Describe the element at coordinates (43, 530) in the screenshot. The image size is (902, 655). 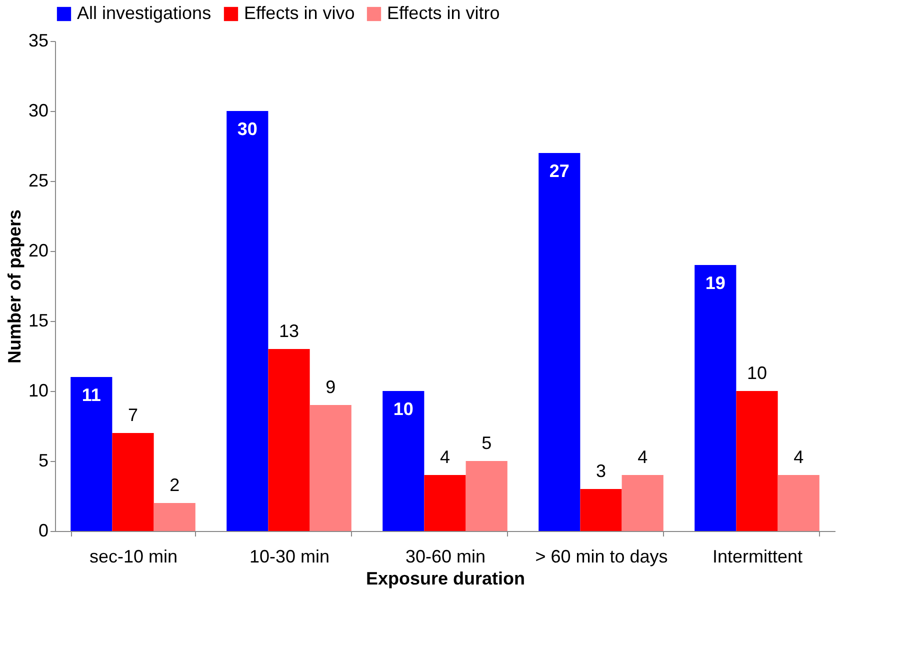
I see `y-tick-label: 0` at that location.